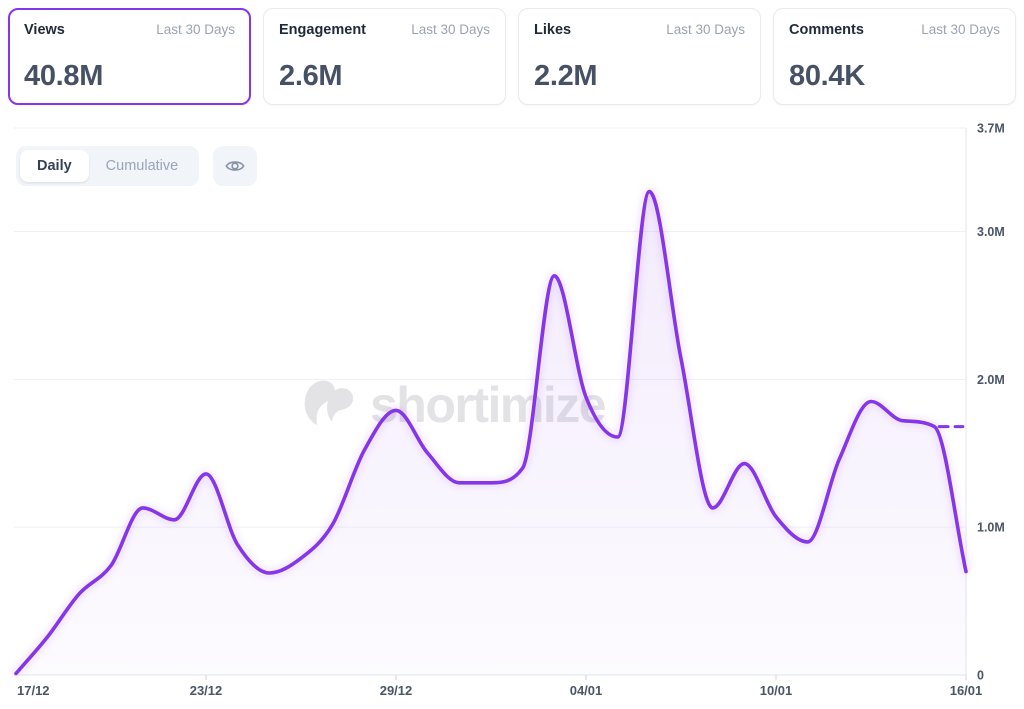 This screenshot has width=1024, height=709. I want to click on card-value: 2.6M, so click(311, 76).